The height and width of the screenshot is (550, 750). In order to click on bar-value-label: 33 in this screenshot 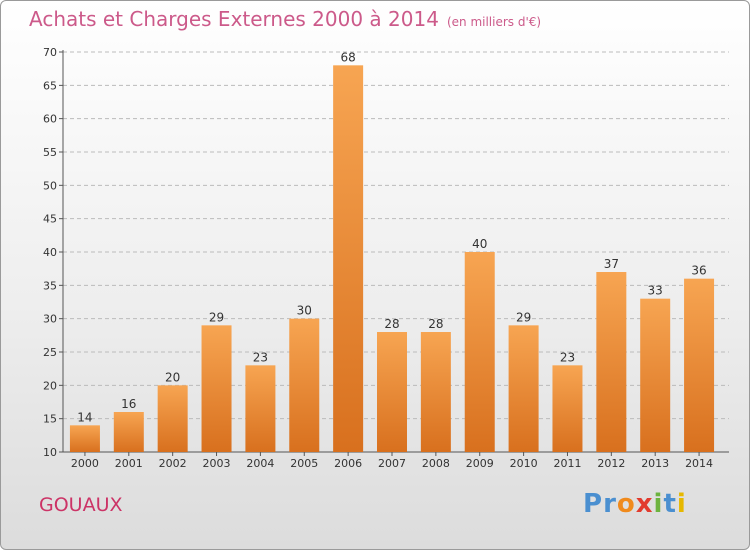, I will do `click(655, 291)`.